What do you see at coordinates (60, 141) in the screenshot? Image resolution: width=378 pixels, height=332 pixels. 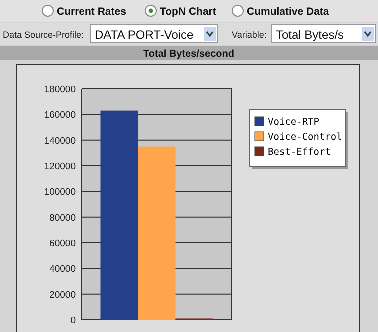 I see `y-tick-label: 140000` at bounding box center [60, 141].